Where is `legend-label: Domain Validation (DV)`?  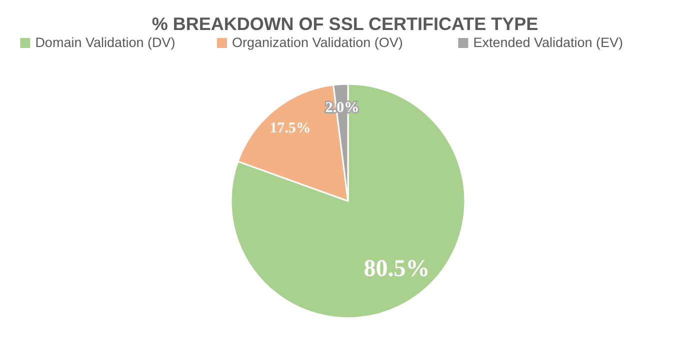
legend-label: Domain Validation (DV) is located at coordinates (105, 42).